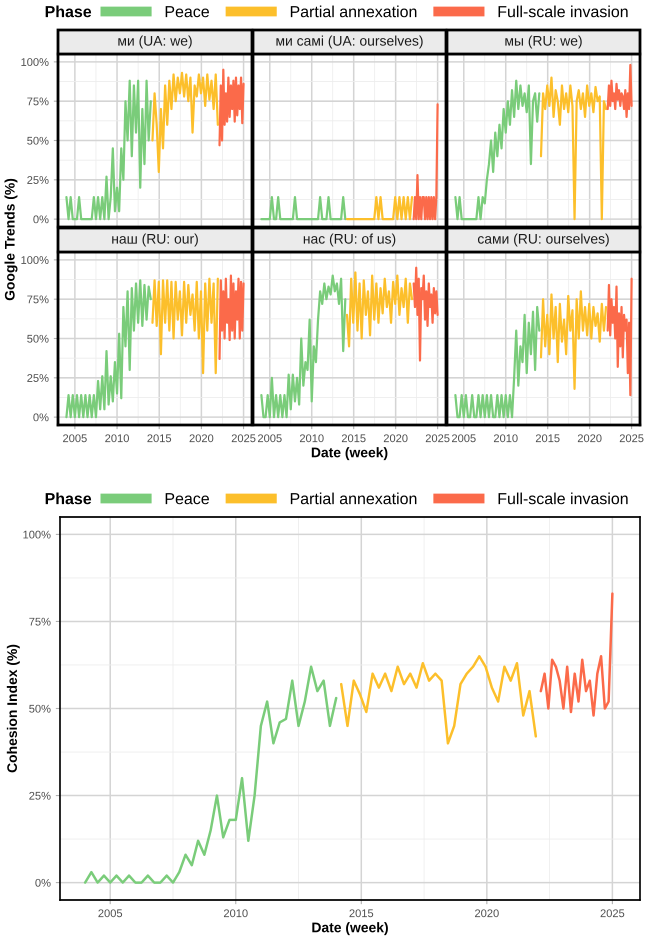 This screenshot has height=948, width=651. I want to click on chart-title: нас (RU: of us), so click(350, 240).